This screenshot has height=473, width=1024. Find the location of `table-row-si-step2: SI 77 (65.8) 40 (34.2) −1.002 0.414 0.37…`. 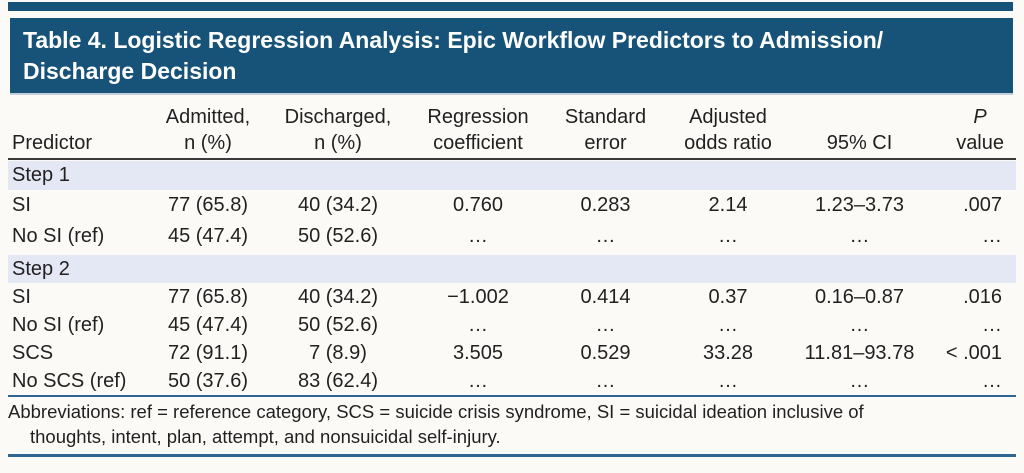

table-row-si-step2: SI 77 (65.8) 40 (34.2) −1.002 0.414 0.37… is located at coordinates (512, 297).